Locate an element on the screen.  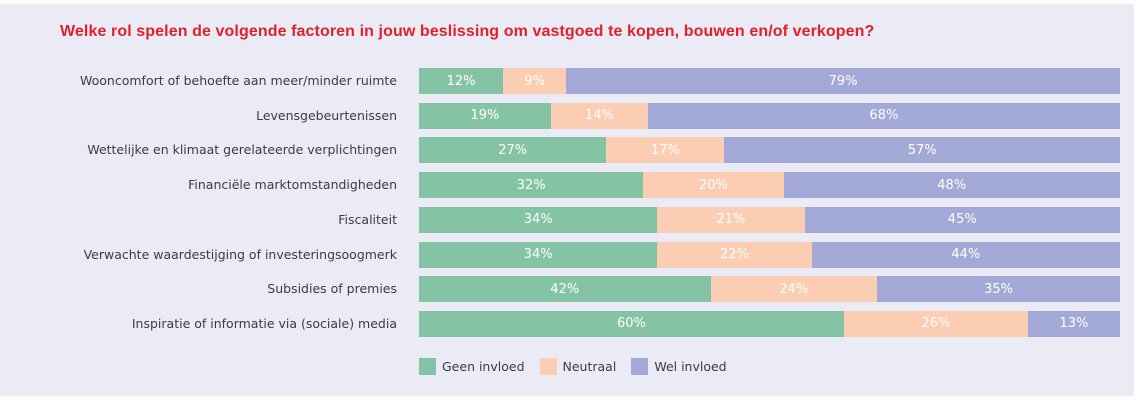
bar-segment-wel-invloed: 68% is located at coordinates (884, 115).